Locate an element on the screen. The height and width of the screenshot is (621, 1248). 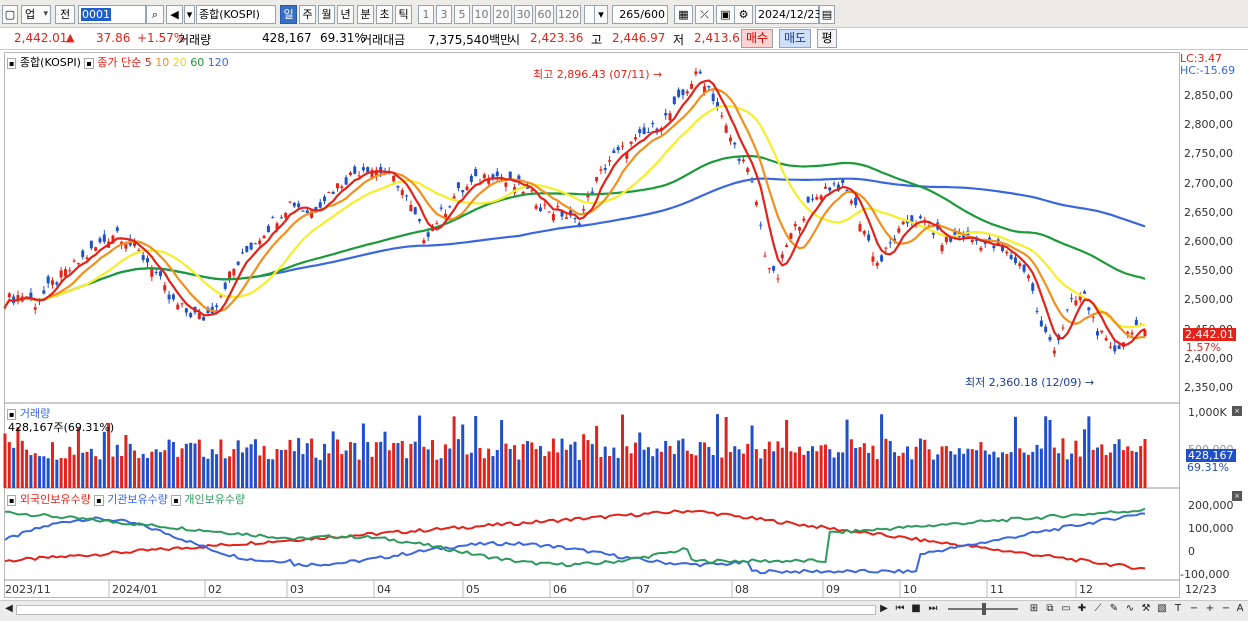
scroll-left-icon: ◀ is located at coordinates (9, 608).